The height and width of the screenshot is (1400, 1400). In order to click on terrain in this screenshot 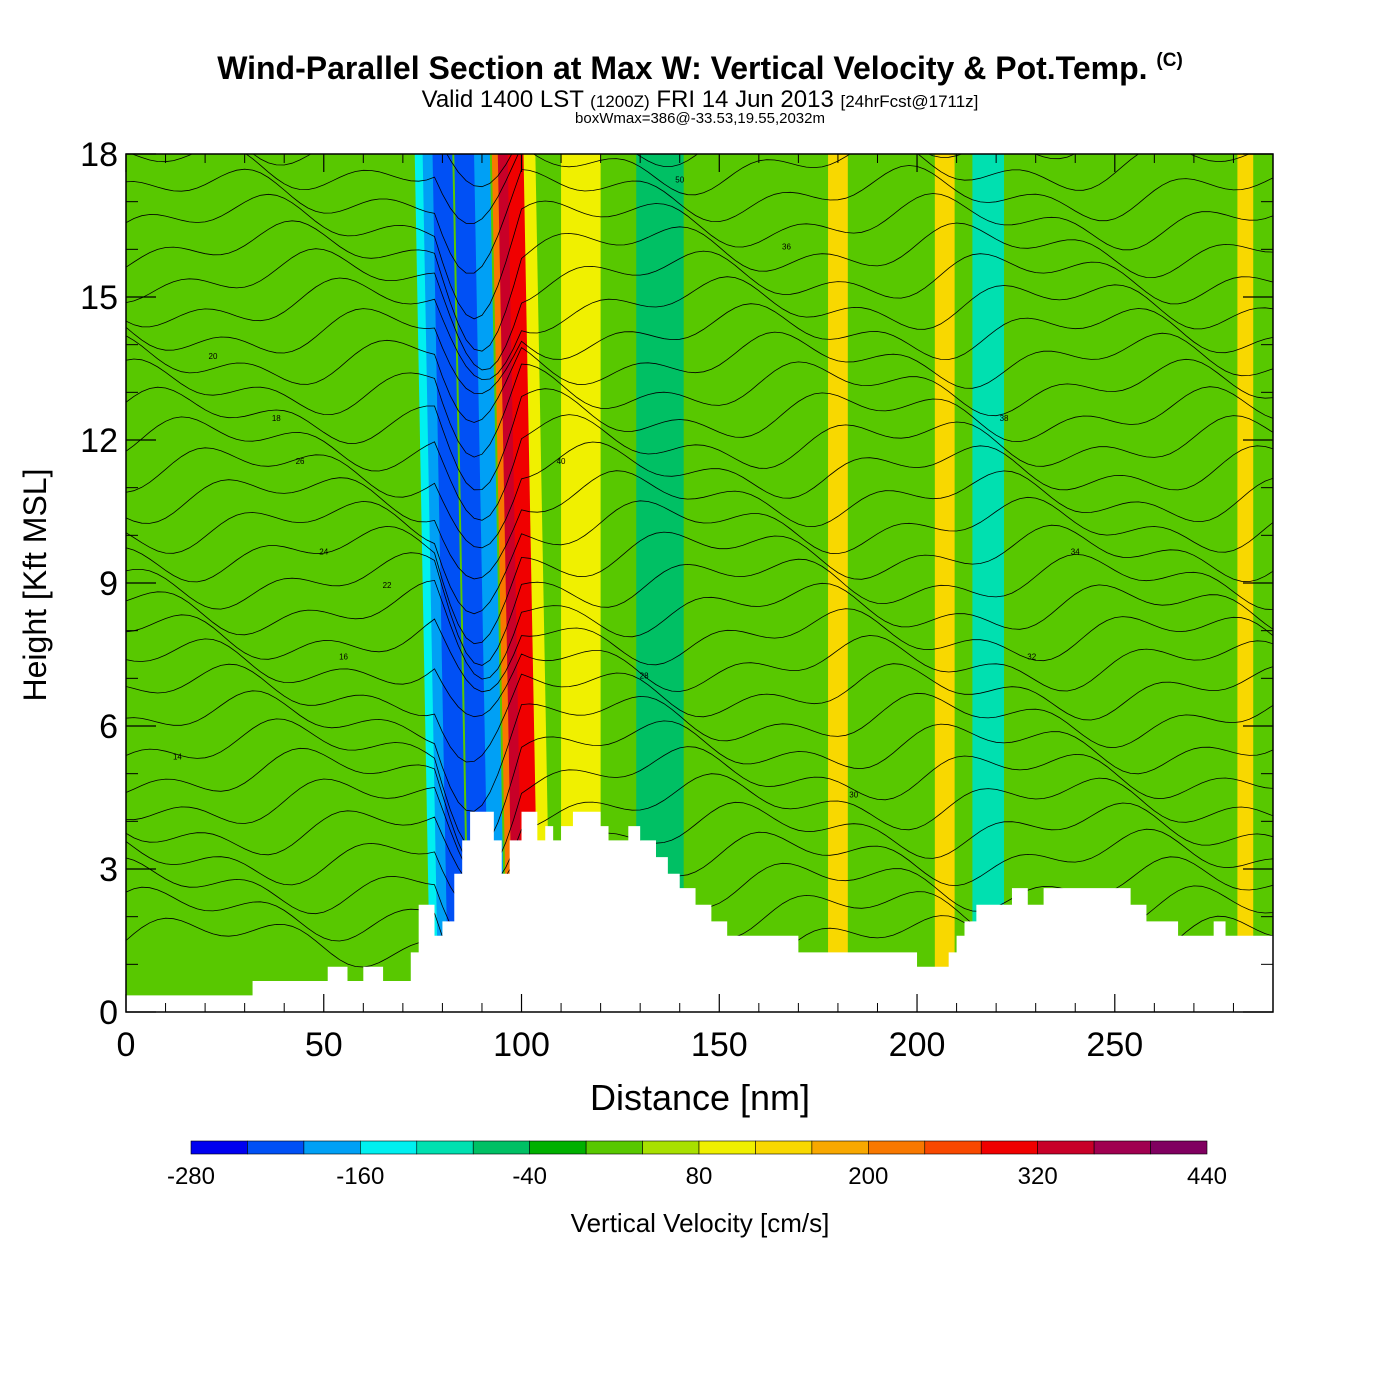, I will do `click(699, 911)`.